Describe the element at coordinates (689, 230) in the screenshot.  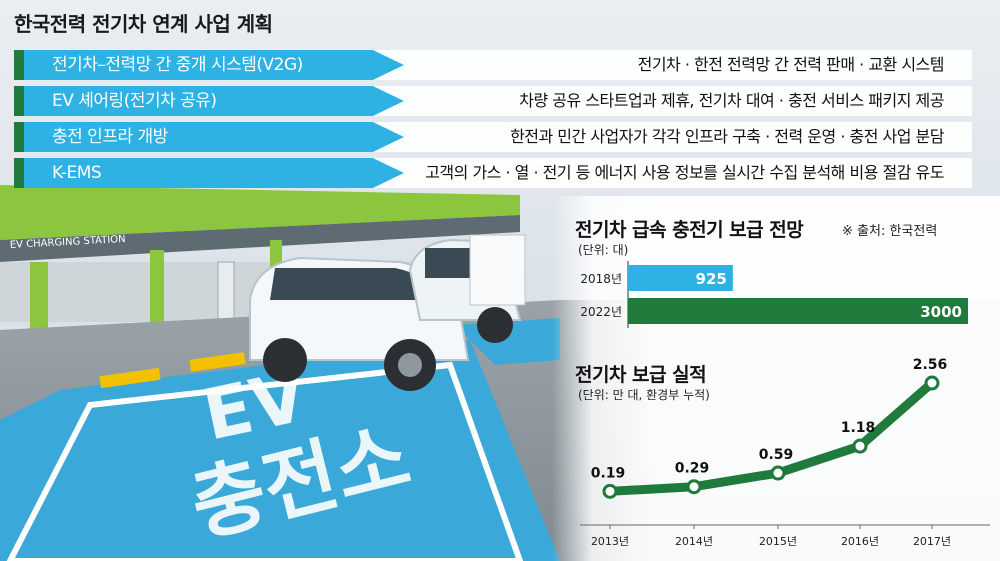
I see `bar-chart-title: 전기차 급속 충전기 보급 전망` at that location.